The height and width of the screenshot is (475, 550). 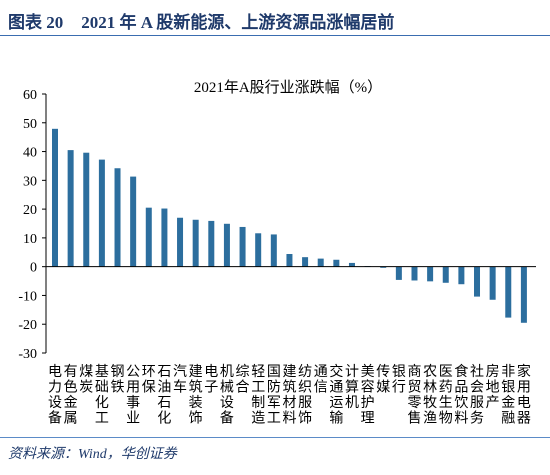 I want to click on x-tick-label: 机械设备, so click(x=227, y=395).